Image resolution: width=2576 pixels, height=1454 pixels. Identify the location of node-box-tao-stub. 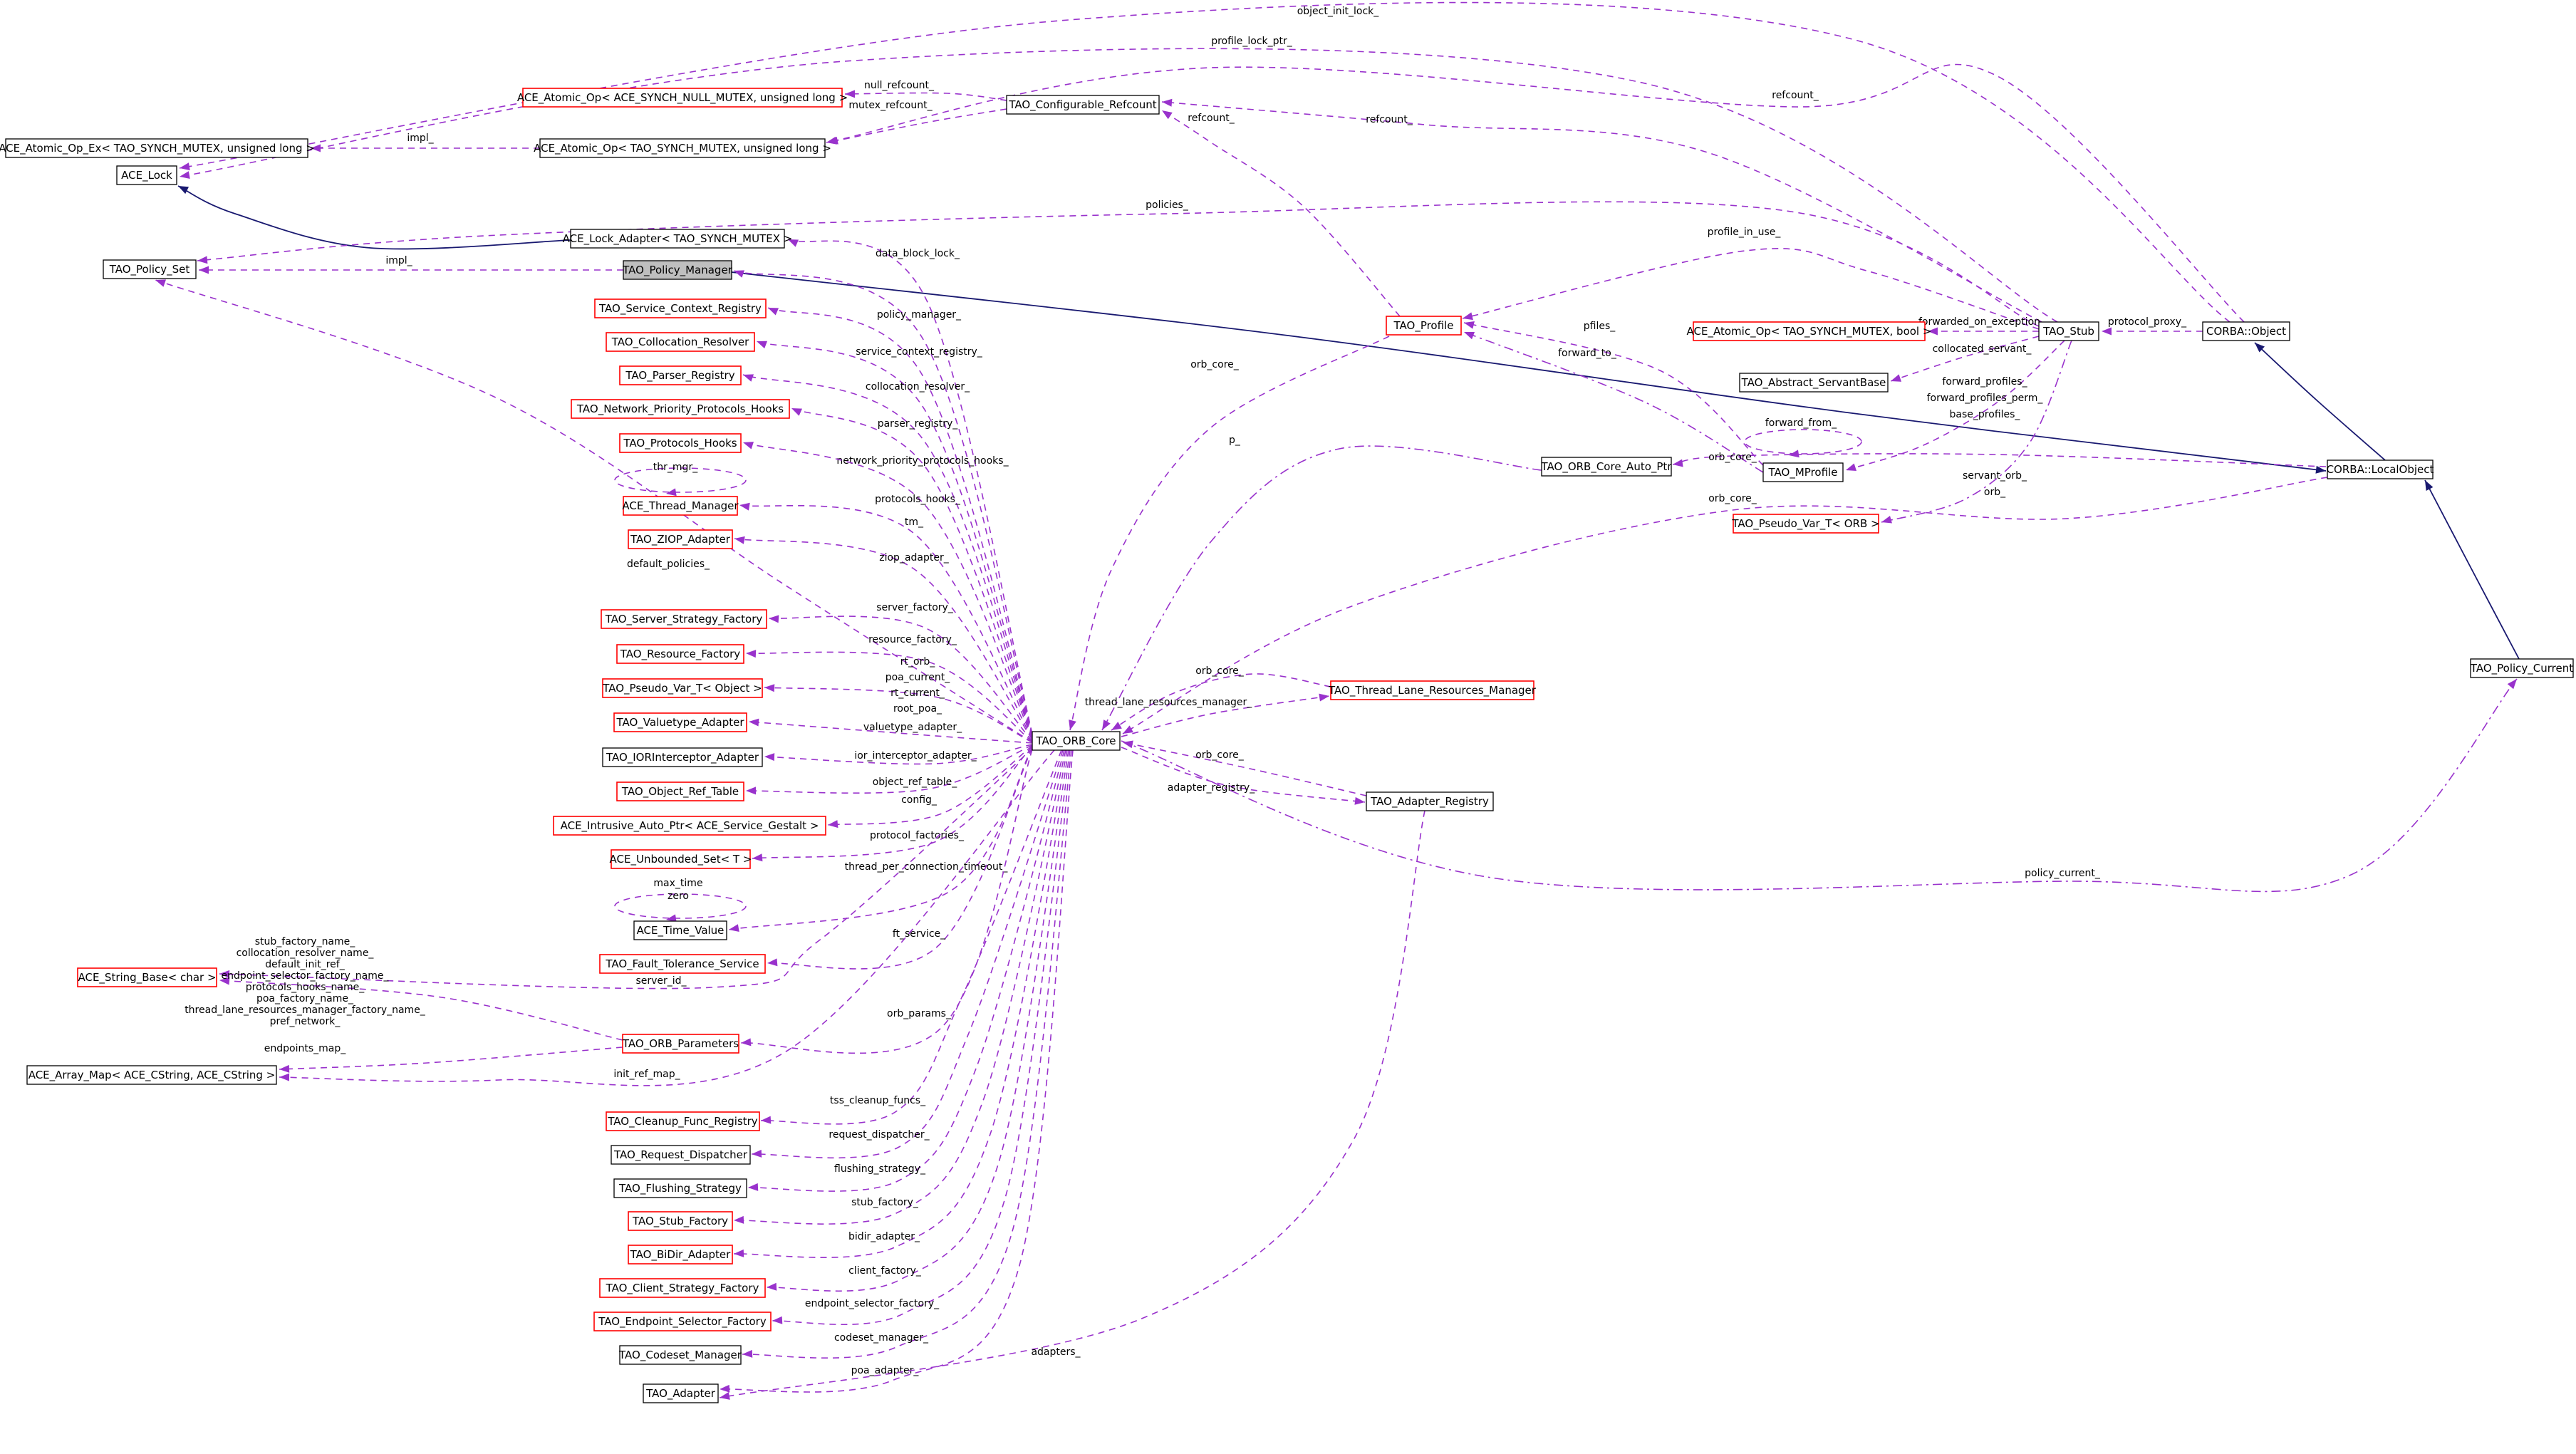
(2068, 331).